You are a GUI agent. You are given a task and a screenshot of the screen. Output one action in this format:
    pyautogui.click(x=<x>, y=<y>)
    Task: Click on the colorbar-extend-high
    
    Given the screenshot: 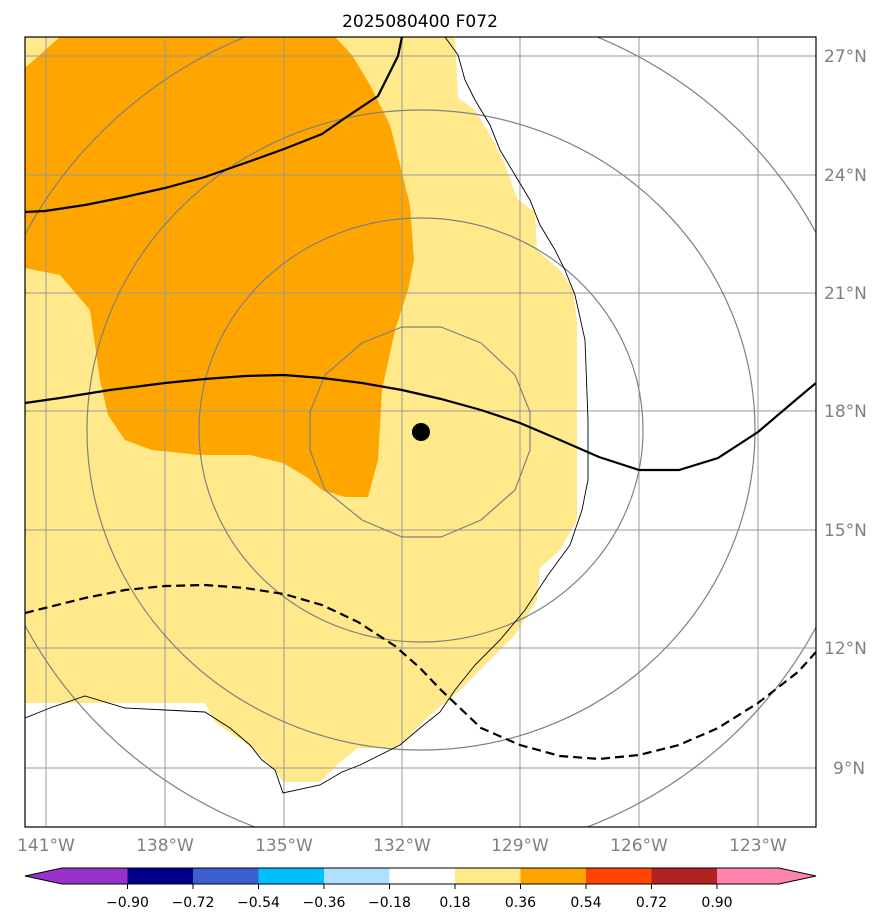 What is the action you would take?
    pyautogui.click(x=797, y=876)
    